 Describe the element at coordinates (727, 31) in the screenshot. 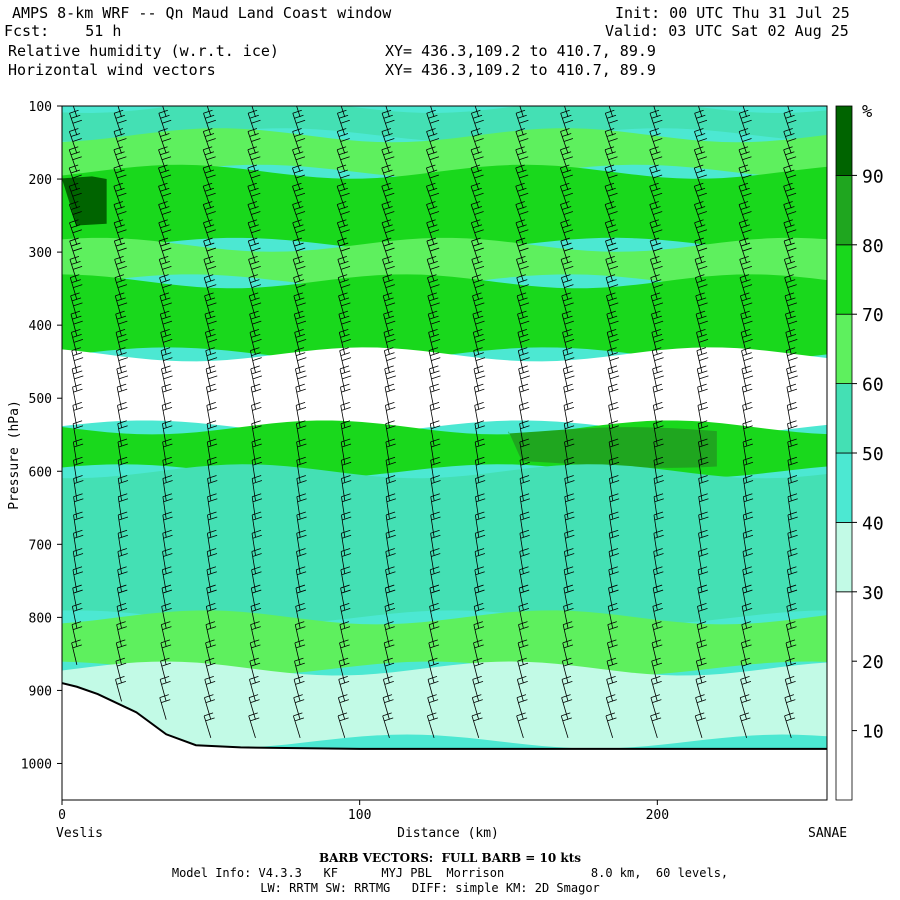

I see `valid-time: Valid: 03 UTC Sat 02 Aug 25` at that location.